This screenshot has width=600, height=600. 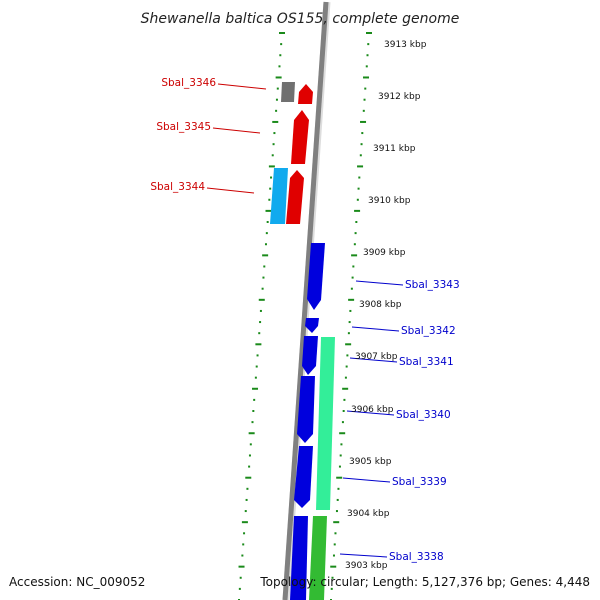 I want to click on gene-label-sbal-3339: Sbal_3339, so click(x=419, y=482).